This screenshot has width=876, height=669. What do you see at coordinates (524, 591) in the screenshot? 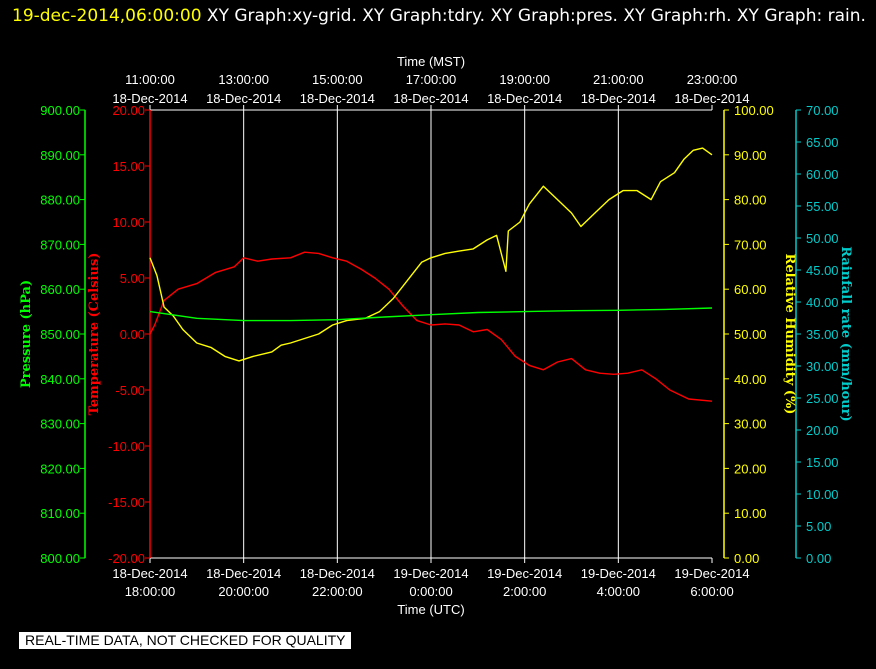
I see `x-tick-label-utc-time: 2:00:00` at bounding box center [524, 591].